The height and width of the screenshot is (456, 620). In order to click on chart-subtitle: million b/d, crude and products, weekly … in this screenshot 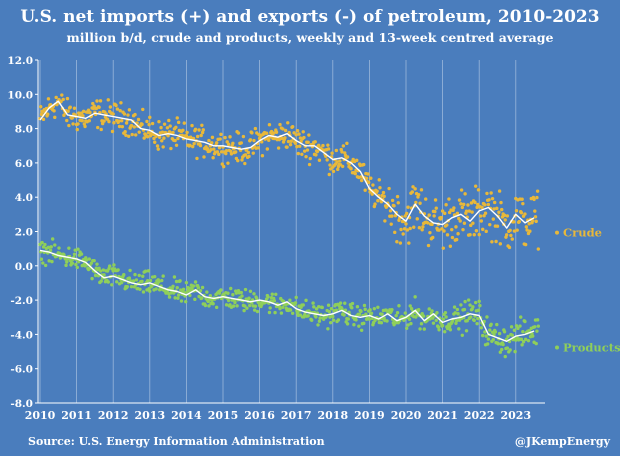, I will do `click(310, 37)`.